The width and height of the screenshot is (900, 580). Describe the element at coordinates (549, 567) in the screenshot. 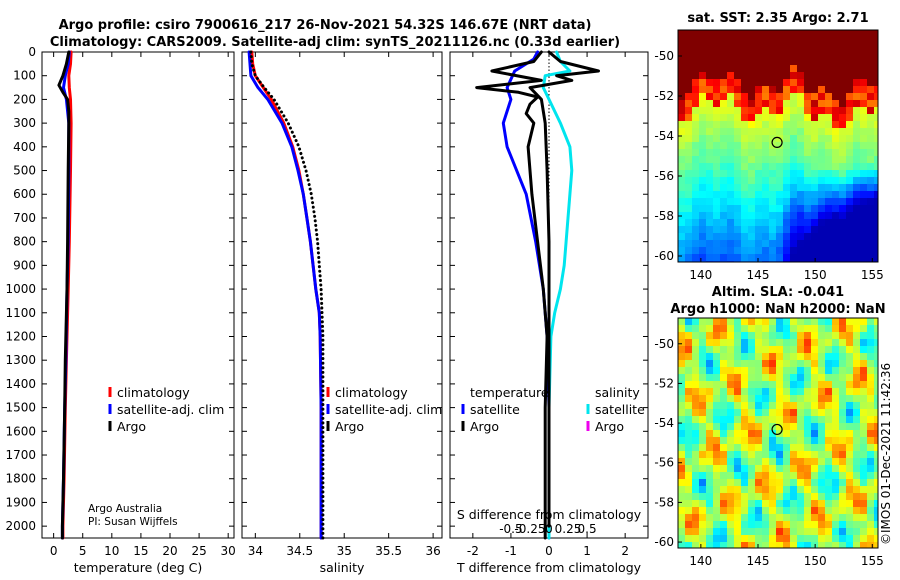

I see `x-axis-label: T difference from climatology` at that location.